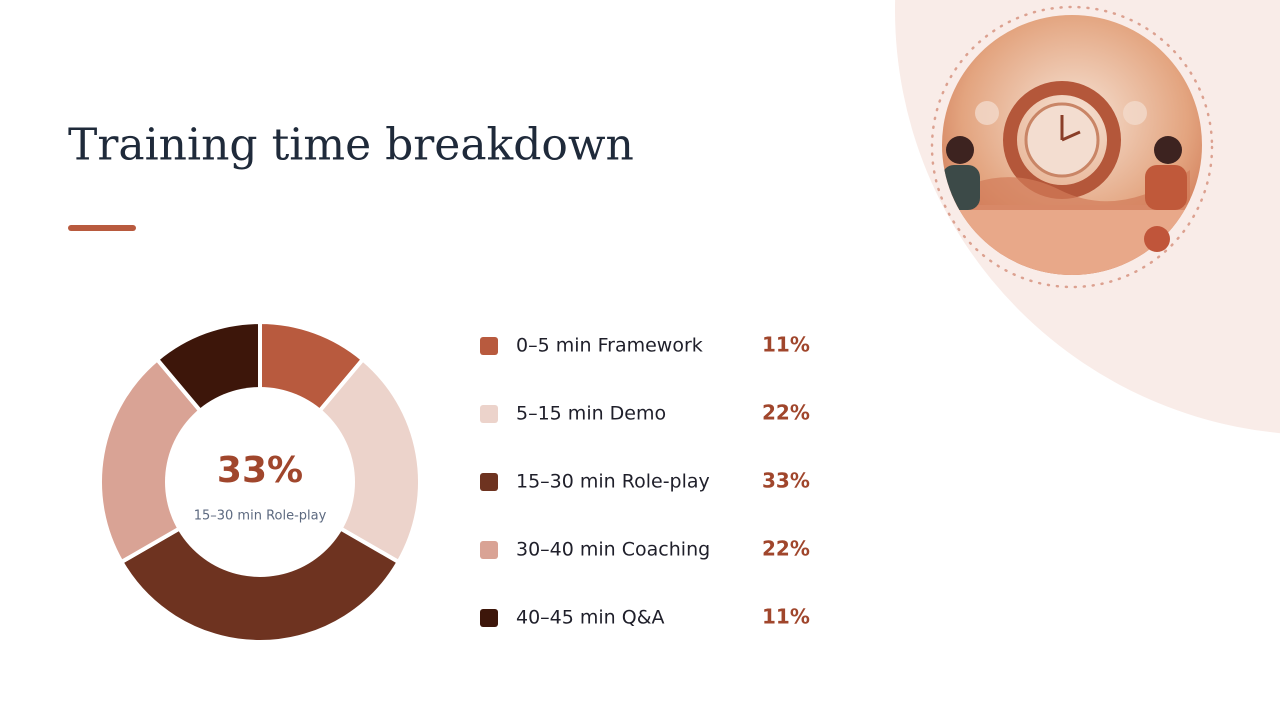 The image size is (1280, 720). Describe the element at coordinates (609, 346) in the screenshot. I see `legend-label: 0–5 min Framework` at that location.